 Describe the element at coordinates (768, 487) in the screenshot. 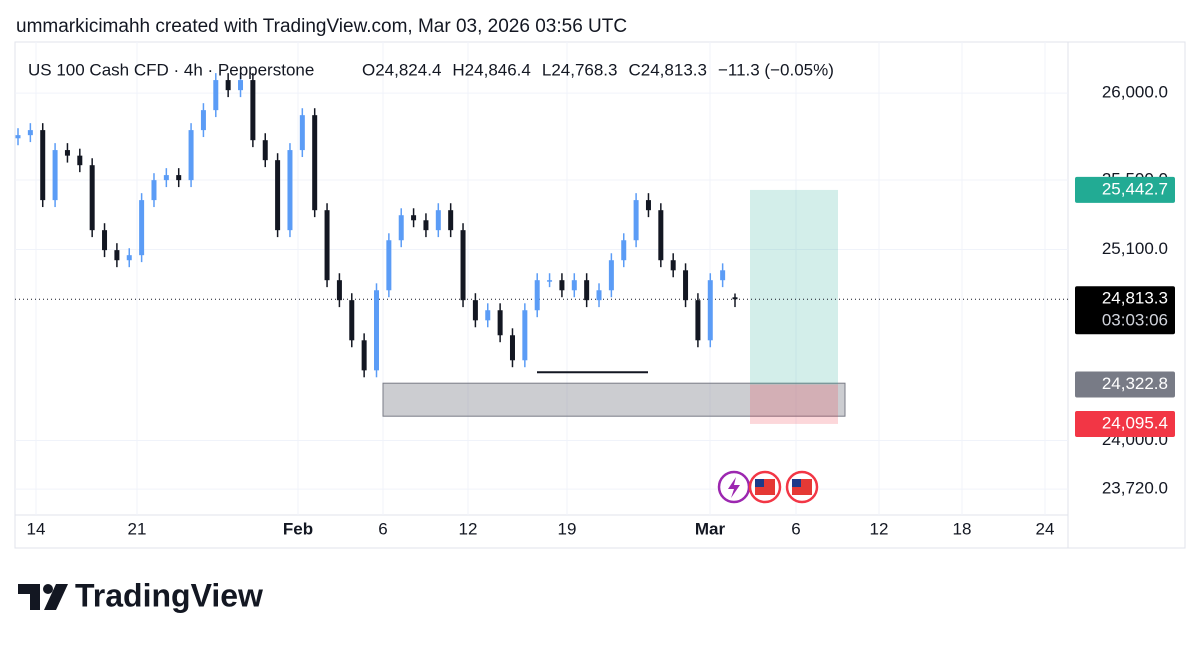

I see `event-icons` at that location.